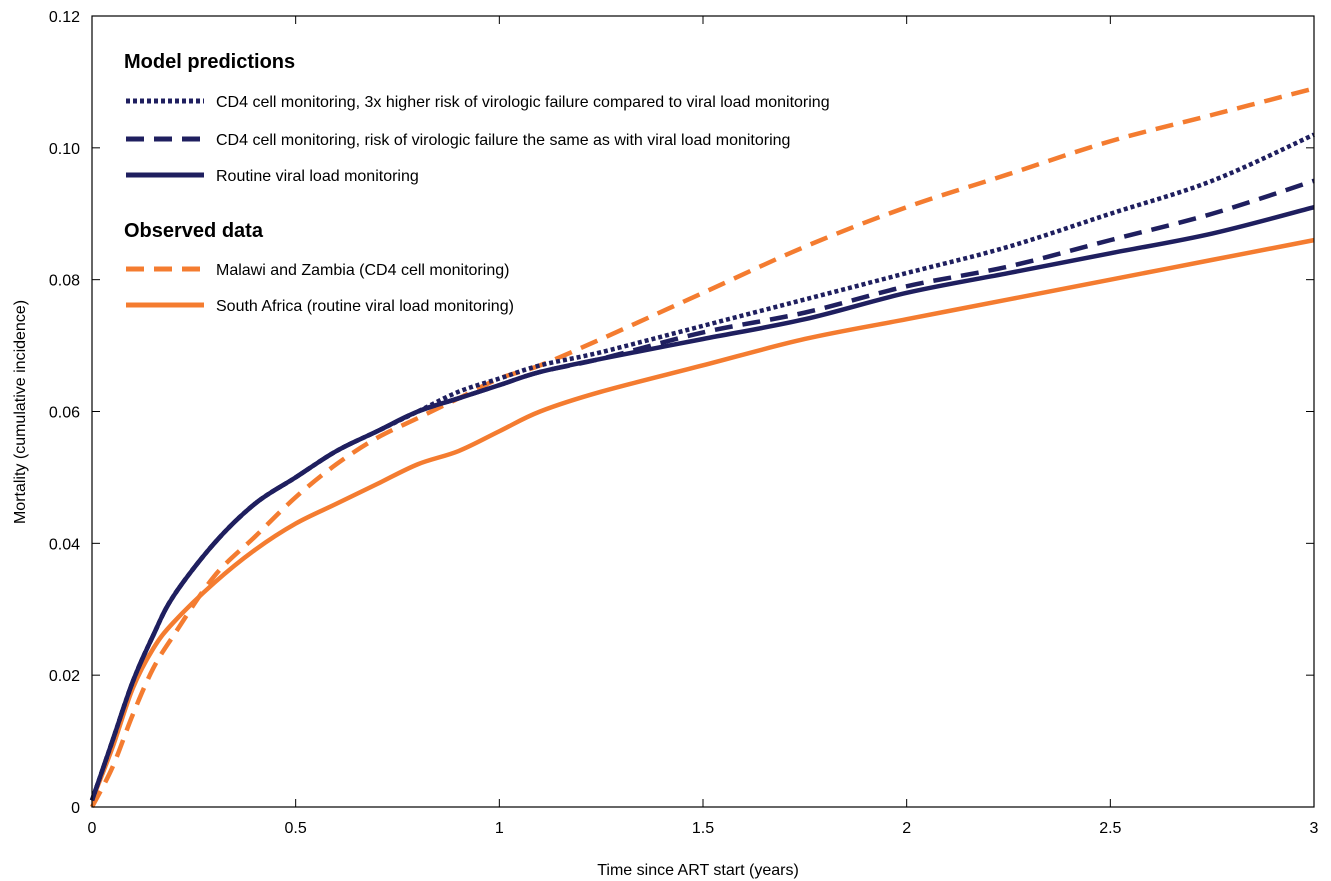  I want to click on legend-label-vl_routine: Routine viral load monitoring, so click(317, 176).